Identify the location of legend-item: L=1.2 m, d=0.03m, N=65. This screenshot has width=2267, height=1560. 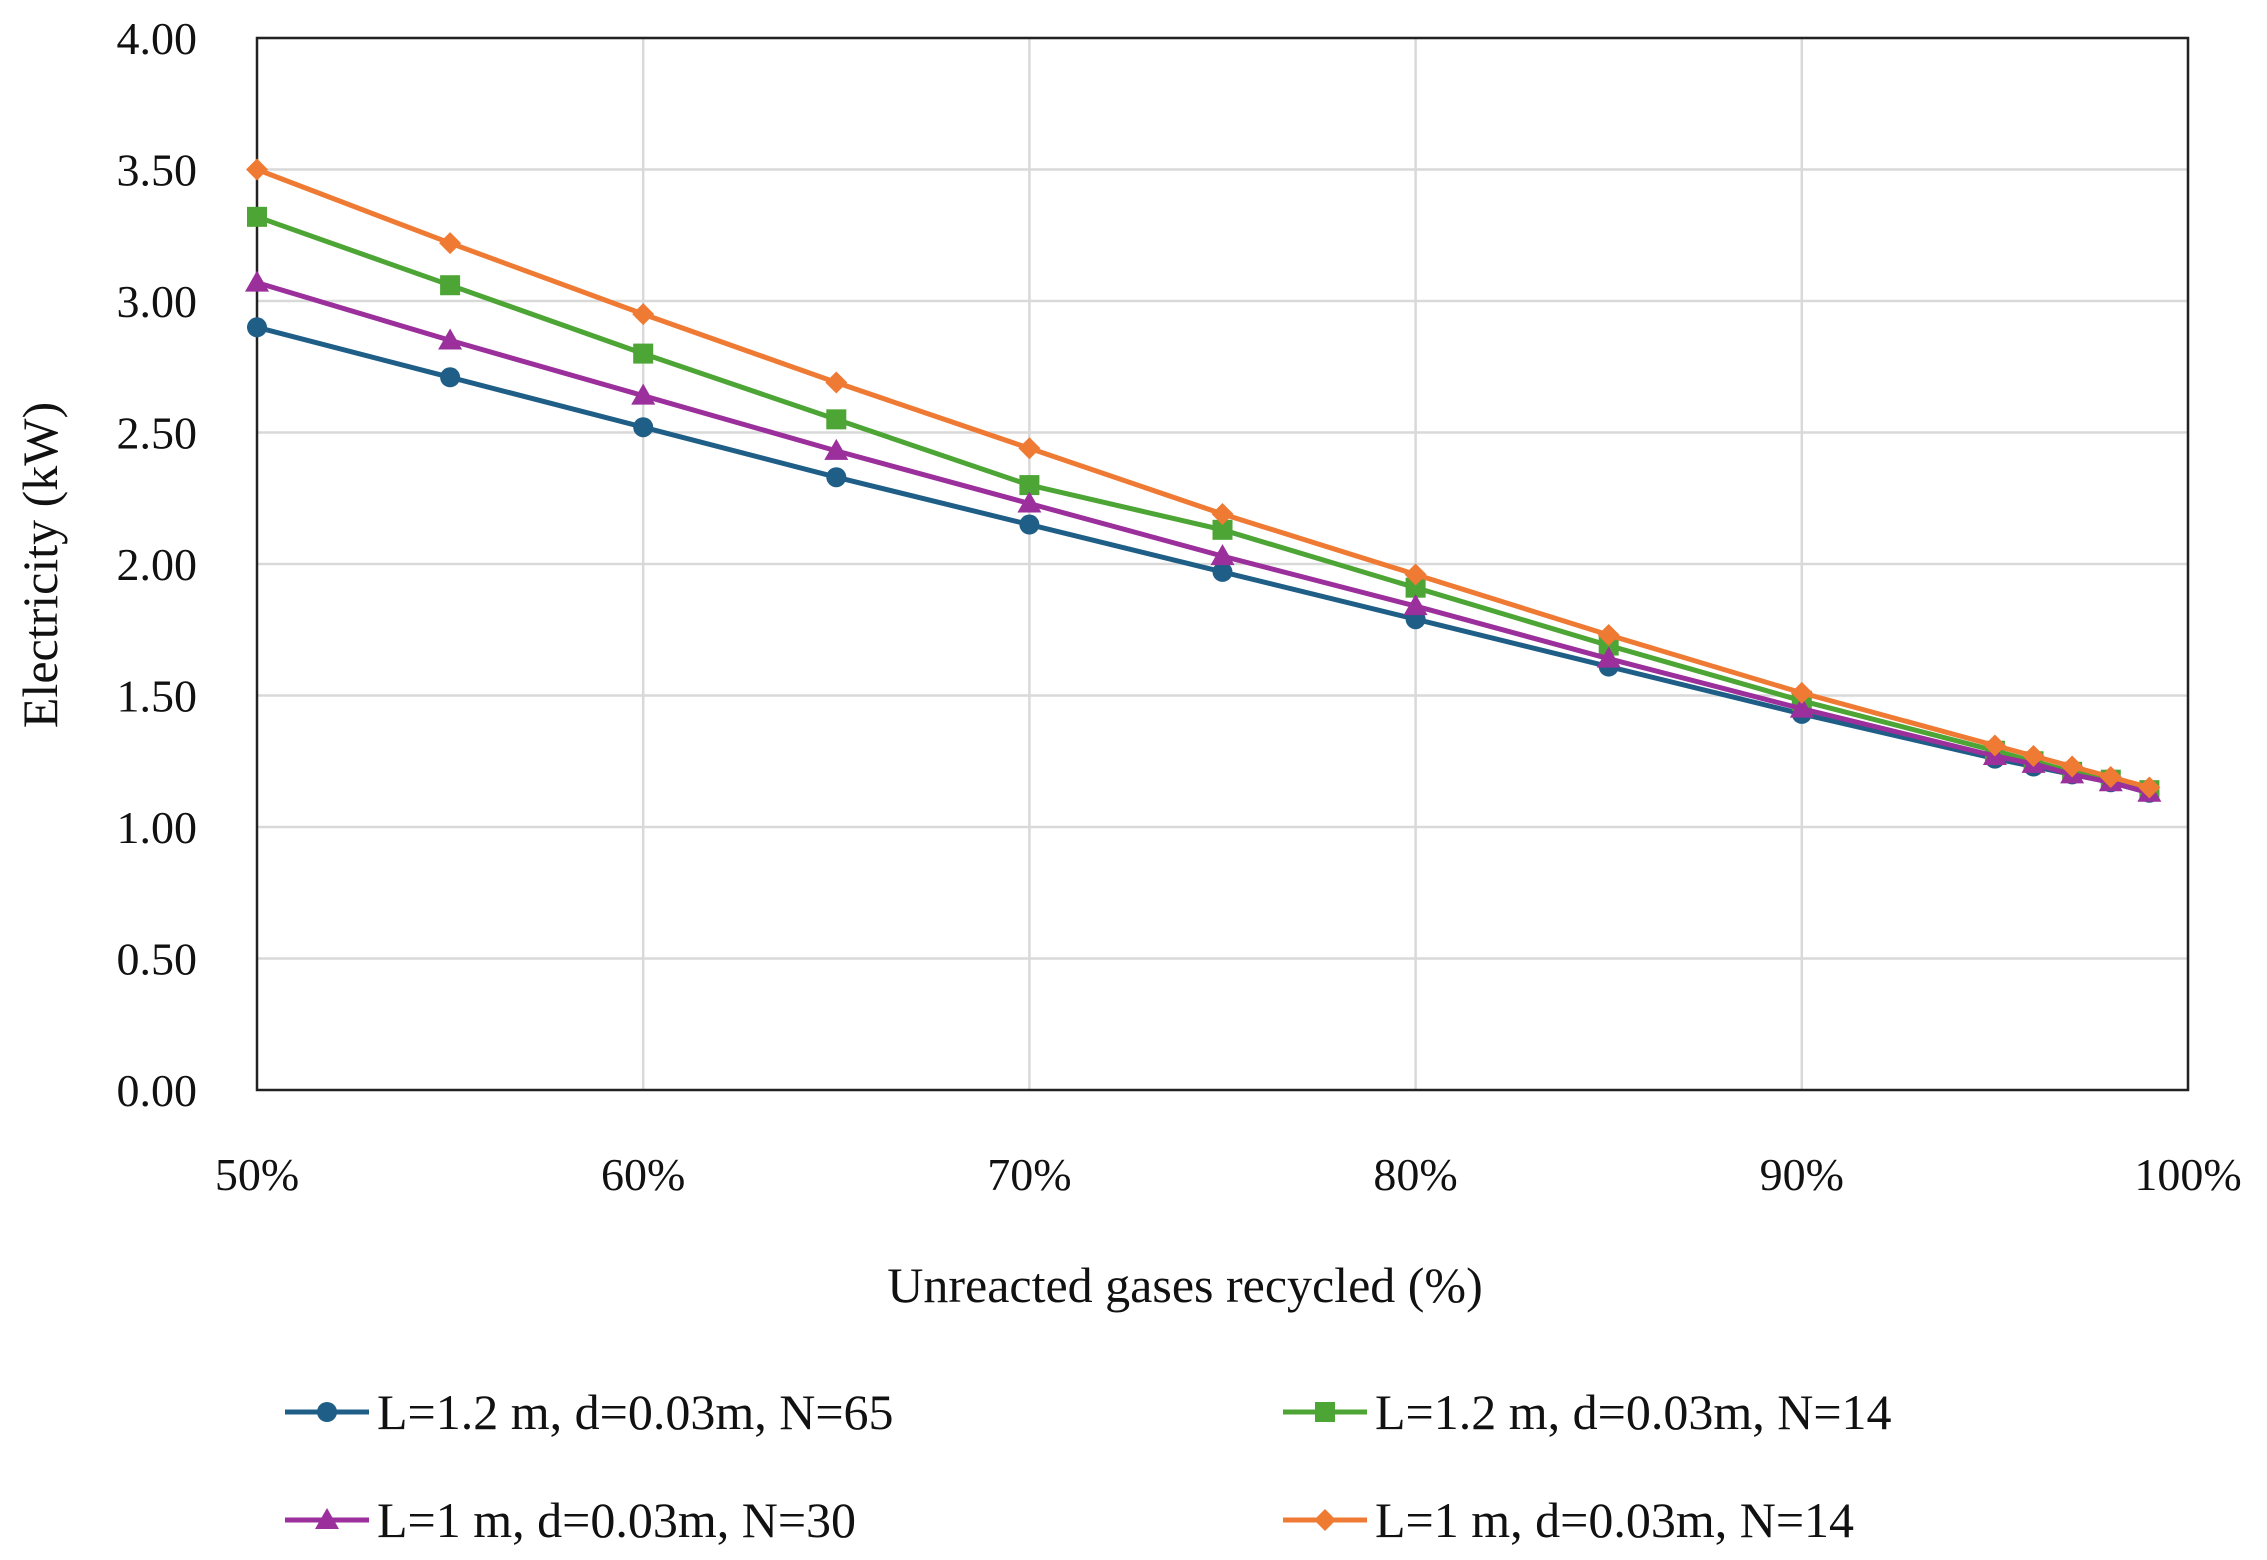
(589, 1412).